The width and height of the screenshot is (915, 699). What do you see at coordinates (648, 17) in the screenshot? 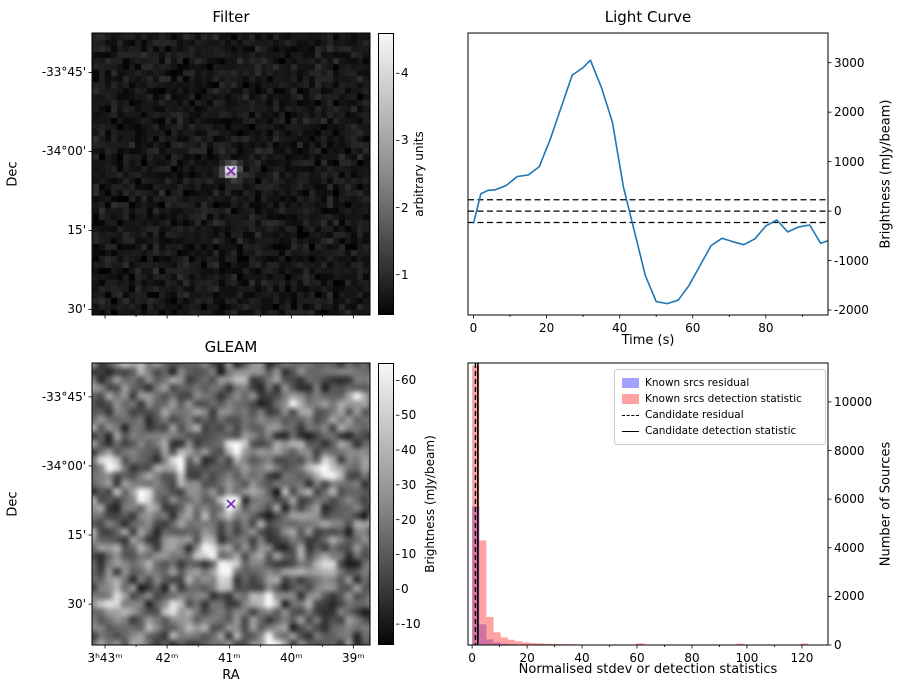
I see `lightcurve-title: Light Curve` at bounding box center [648, 17].